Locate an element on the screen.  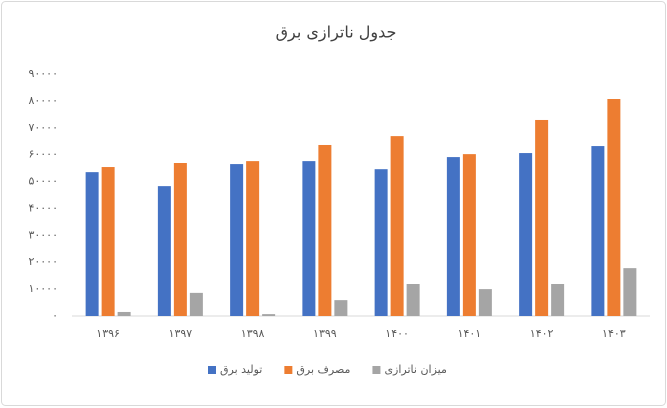
x-tick-label: ۱۳۹۸ is located at coordinates (253, 333).